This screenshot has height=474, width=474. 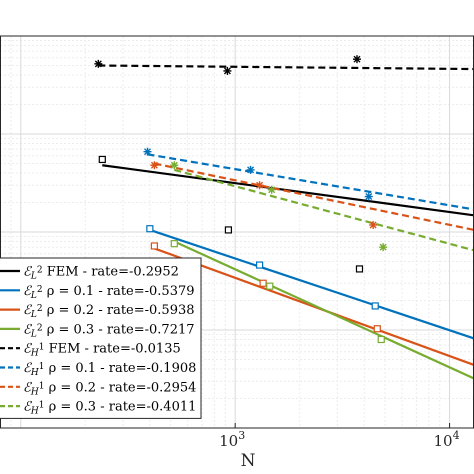 I want to click on x-tick-label: 10⁴, so click(x=447, y=439).